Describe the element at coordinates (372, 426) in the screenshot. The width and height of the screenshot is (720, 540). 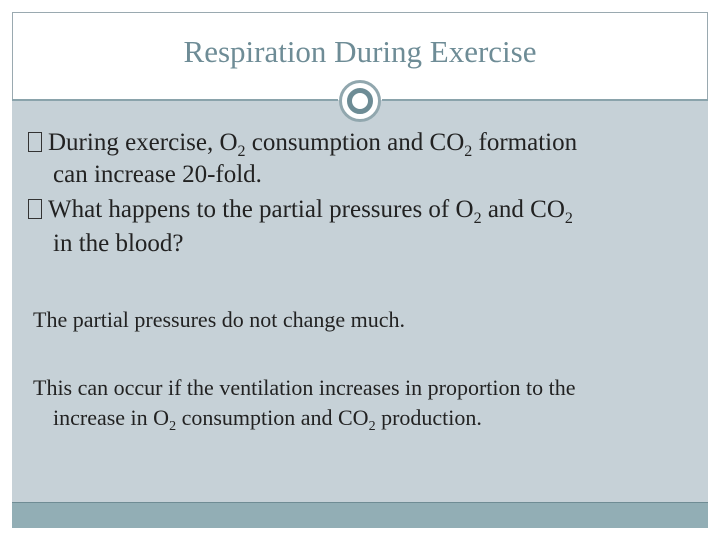
I see `paragraph-2-sub-b: 2` at that location.